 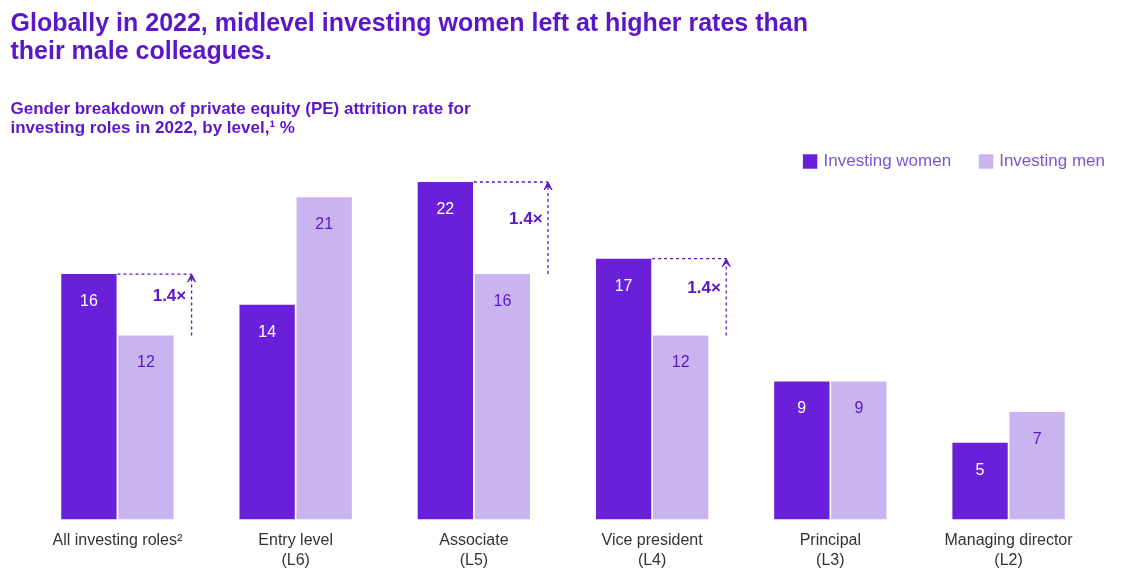 I want to click on data-label: 14, so click(x=267, y=331).